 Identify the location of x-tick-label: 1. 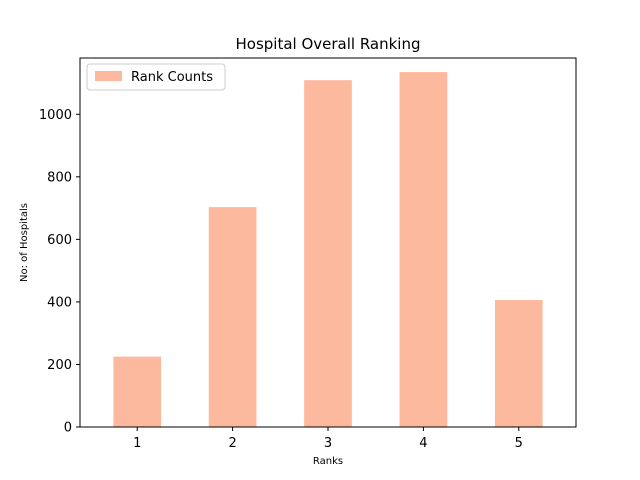
(137, 443).